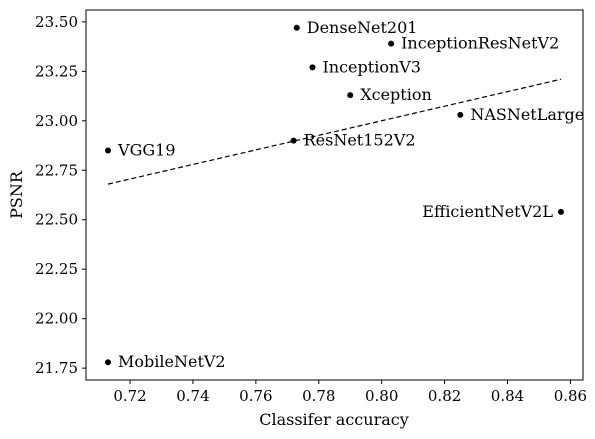  What do you see at coordinates (192, 396) in the screenshot?
I see `x-tick-label: 0.74` at bounding box center [192, 396].